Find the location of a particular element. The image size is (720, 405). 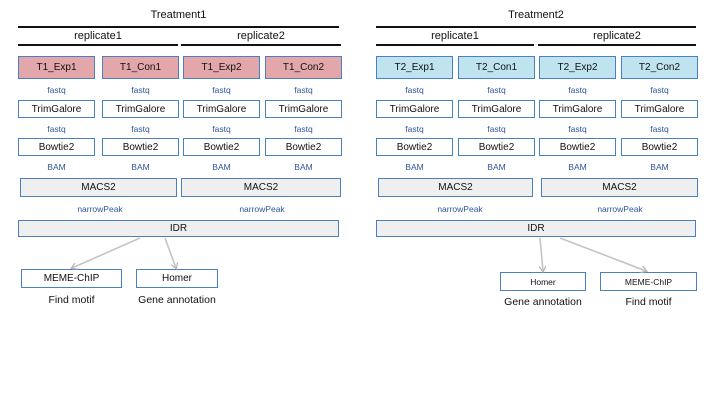

sample-box: T1_Exp2 is located at coordinates (221, 67).